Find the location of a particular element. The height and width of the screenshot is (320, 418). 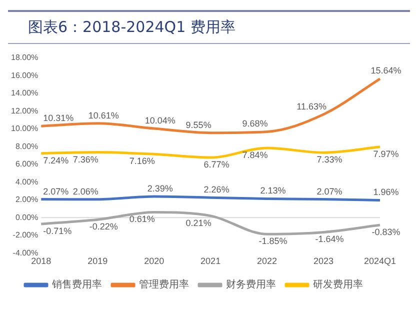

legend-label: 研发费用率 is located at coordinates (338, 284).